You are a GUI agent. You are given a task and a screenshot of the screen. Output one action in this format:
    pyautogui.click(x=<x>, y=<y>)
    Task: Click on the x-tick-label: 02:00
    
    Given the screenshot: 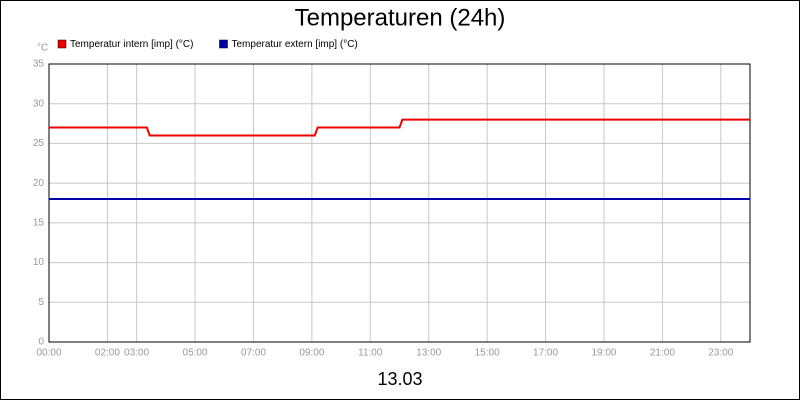 What is the action you would take?
    pyautogui.click(x=107, y=353)
    